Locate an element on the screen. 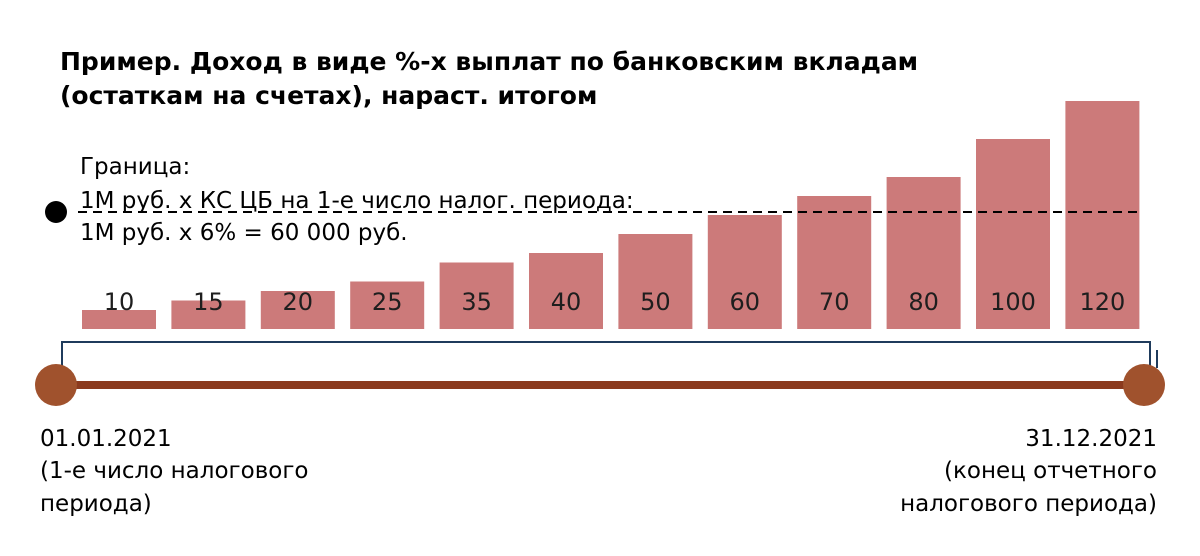 The height and width of the screenshot is (556, 1200). bar-label-50: 50 is located at coordinates (655, 302).